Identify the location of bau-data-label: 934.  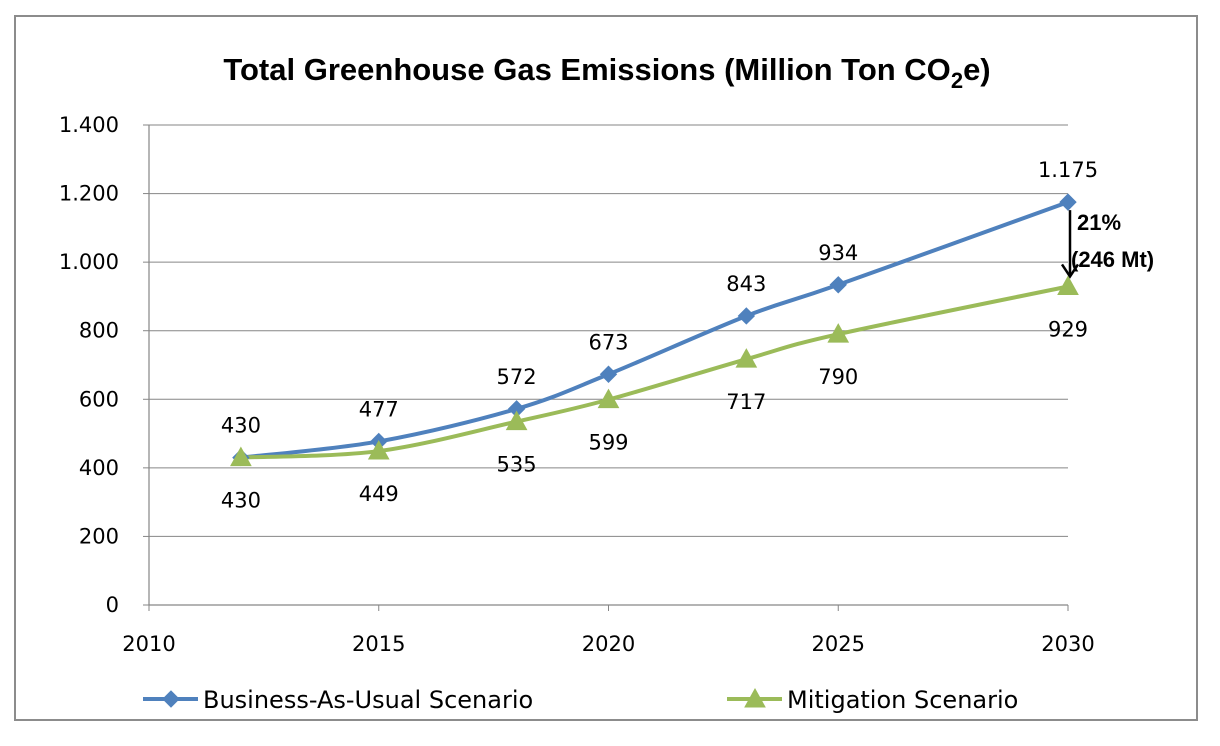
(838, 253).